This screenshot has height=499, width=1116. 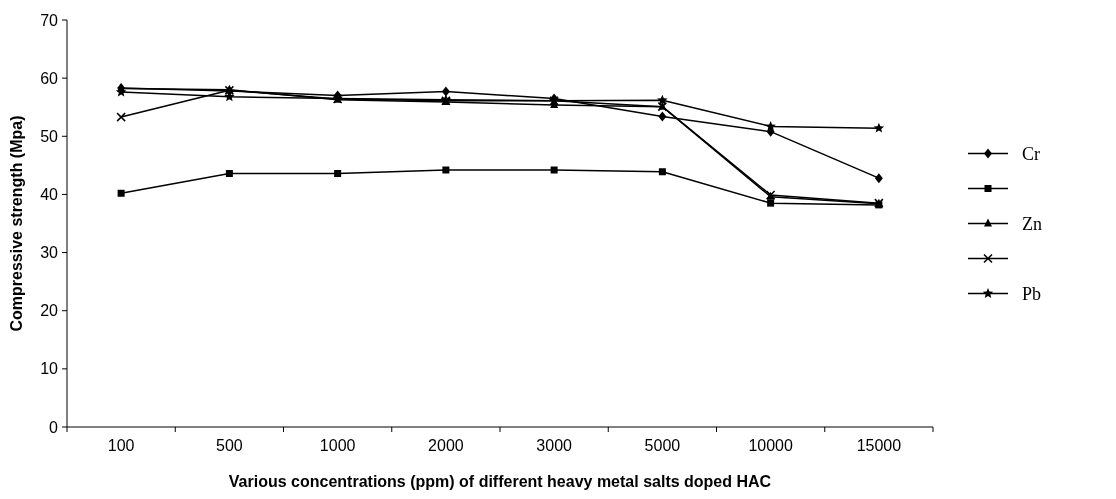 What do you see at coordinates (49, 311) in the screenshot?
I see `y-tick-label: 20` at bounding box center [49, 311].